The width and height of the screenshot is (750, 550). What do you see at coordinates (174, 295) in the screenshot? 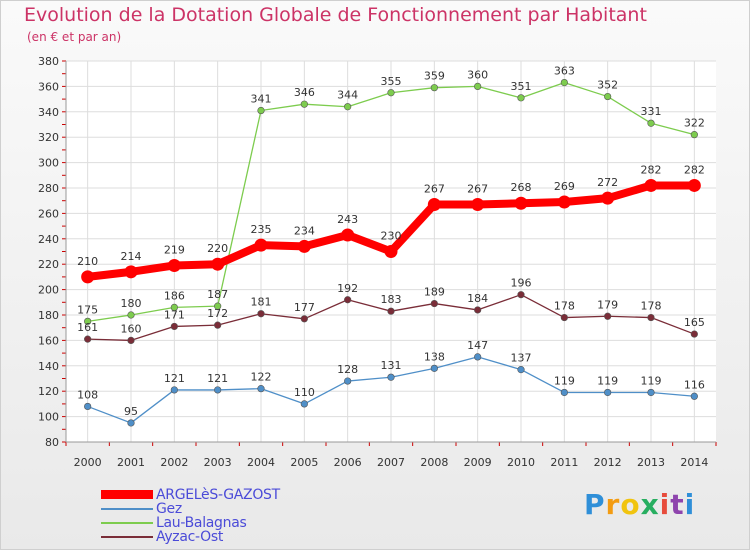
I see `data-label: 186` at bounding box center [174, 295].